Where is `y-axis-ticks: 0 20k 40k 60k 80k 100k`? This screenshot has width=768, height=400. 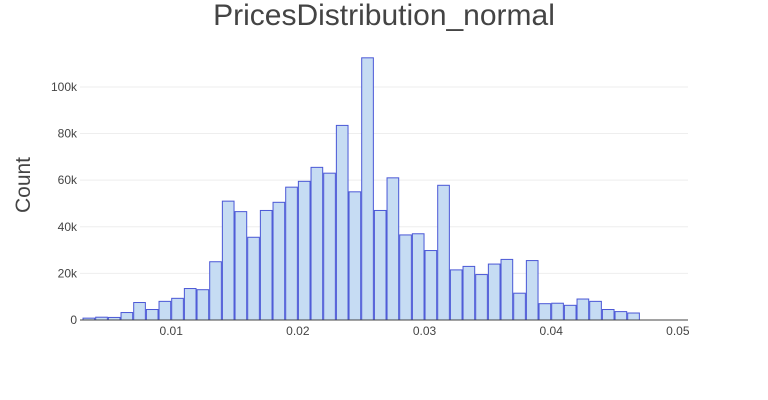 y-axis-ticks: 0 20k 40k 60k 80k 100k is located at coordinates (64, 203).